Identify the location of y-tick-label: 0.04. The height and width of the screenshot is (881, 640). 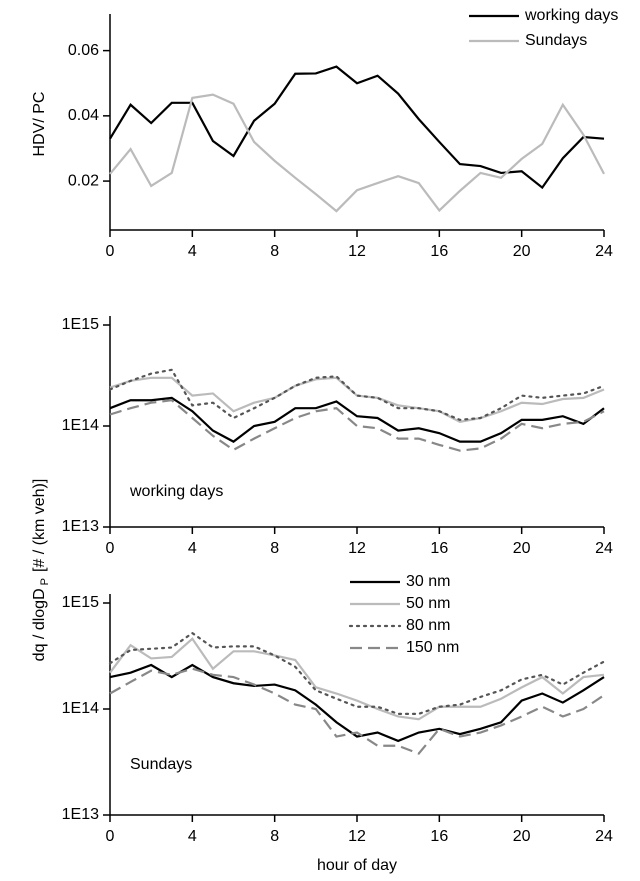
(83, 115).